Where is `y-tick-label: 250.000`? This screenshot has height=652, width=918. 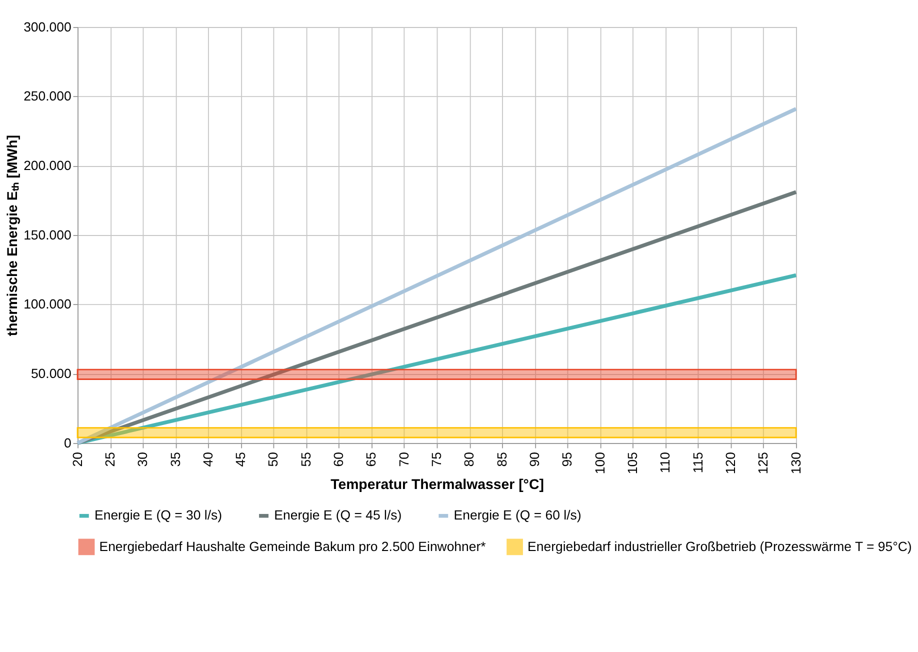
y-tick-label: 250.000 is located at coordinates (48, 96).